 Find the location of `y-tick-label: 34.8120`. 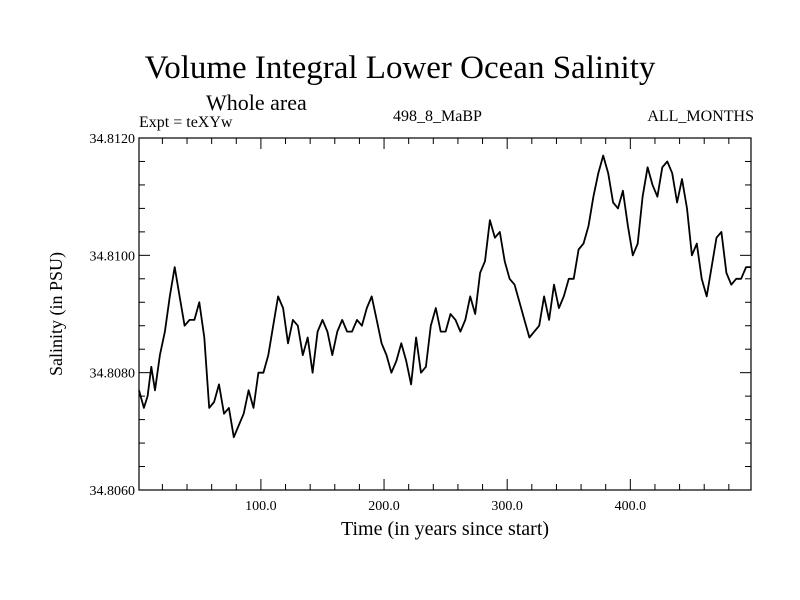

y-tick-label: 34.8120 is located at coordinates (113, 139).